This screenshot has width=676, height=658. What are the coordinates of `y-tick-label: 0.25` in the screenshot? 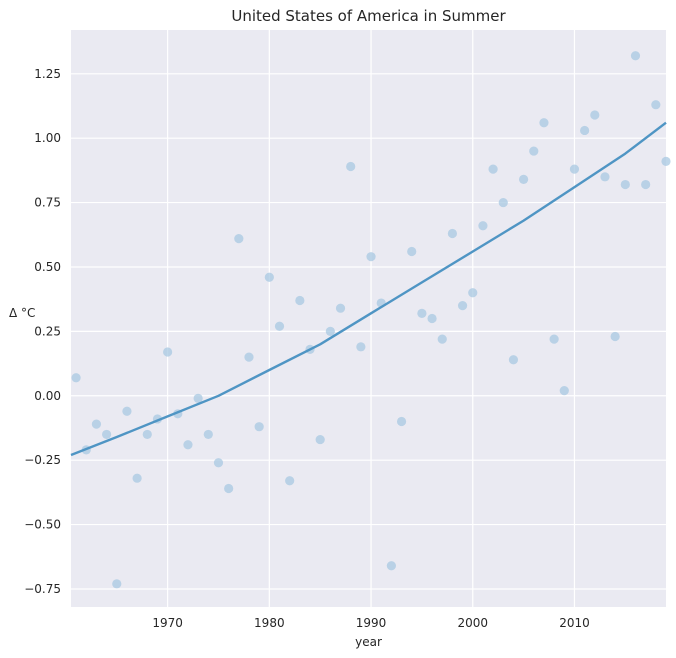 It's located at (47, 331).